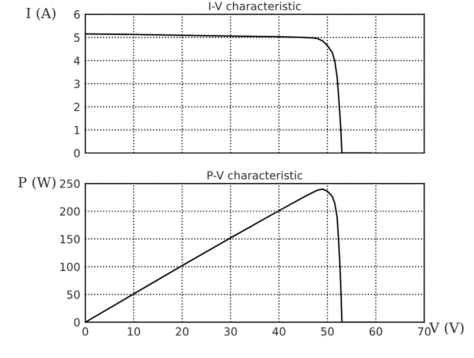 The height and width of the screenshot is (358, 474). Describe the element at coordinates (77, 60) in the screenshot. I see `y-tick-label: 4` at that location.